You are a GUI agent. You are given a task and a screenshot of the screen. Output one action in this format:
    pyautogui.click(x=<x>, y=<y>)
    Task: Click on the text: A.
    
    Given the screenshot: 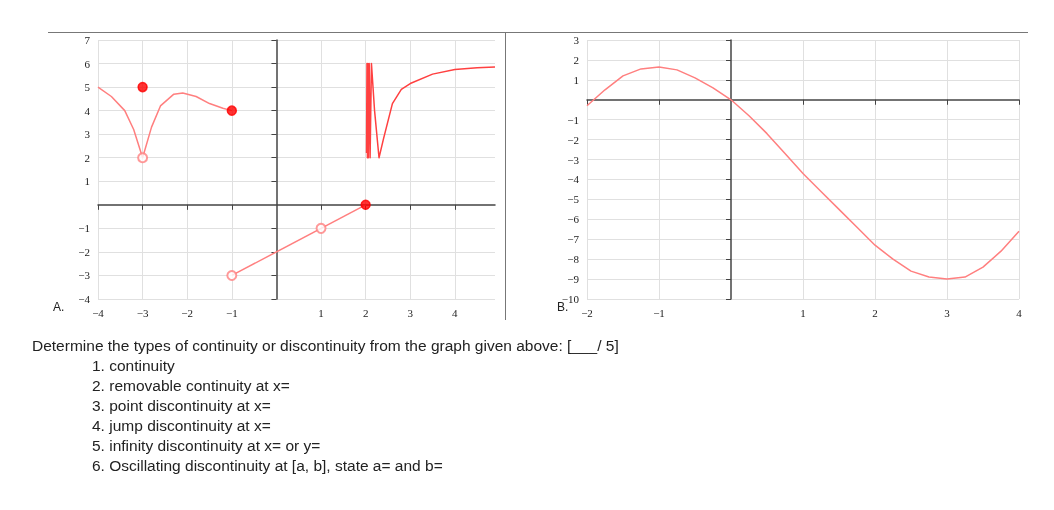 What is the action you would take?
    pyautogui.click(x=59, y=307)
    